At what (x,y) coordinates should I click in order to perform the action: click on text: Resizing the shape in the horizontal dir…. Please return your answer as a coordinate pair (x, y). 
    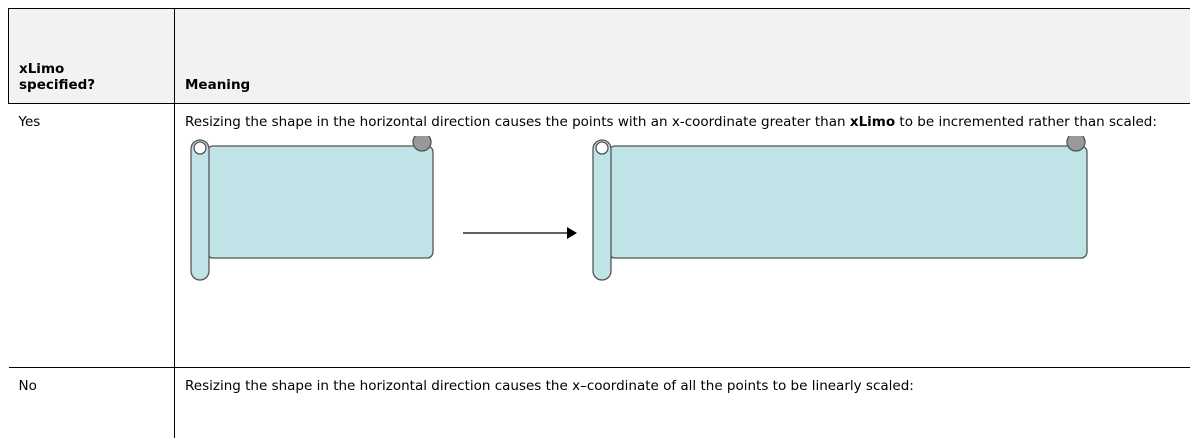
    Looking at the image, I should click on (517, 122).